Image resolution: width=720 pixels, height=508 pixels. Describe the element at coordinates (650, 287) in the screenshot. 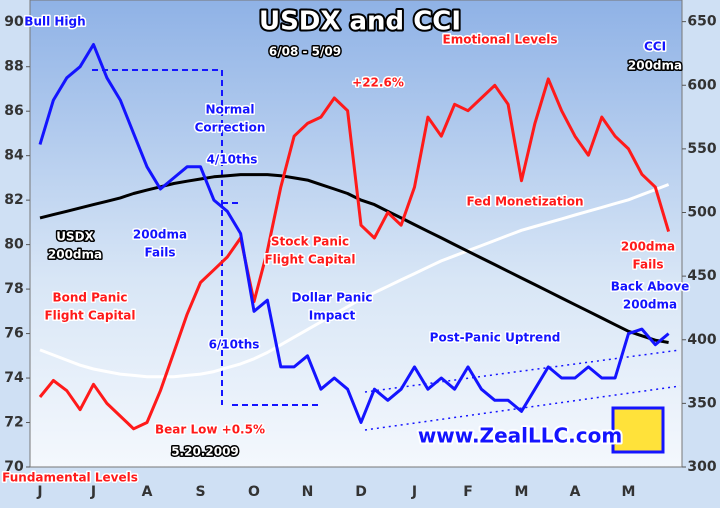

I see `annotation: Back Above` at that location.